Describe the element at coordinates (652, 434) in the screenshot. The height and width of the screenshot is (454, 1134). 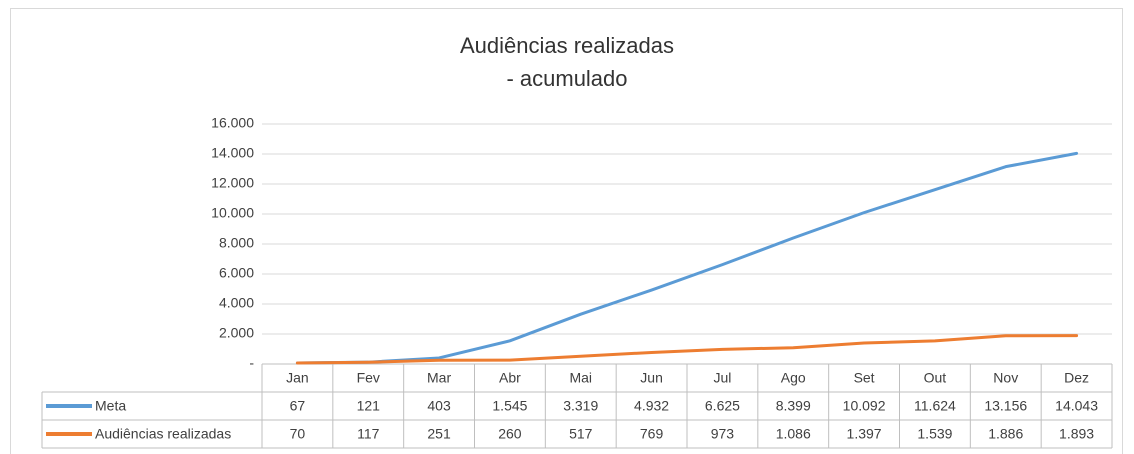
I see `table-value: 769` at that location.